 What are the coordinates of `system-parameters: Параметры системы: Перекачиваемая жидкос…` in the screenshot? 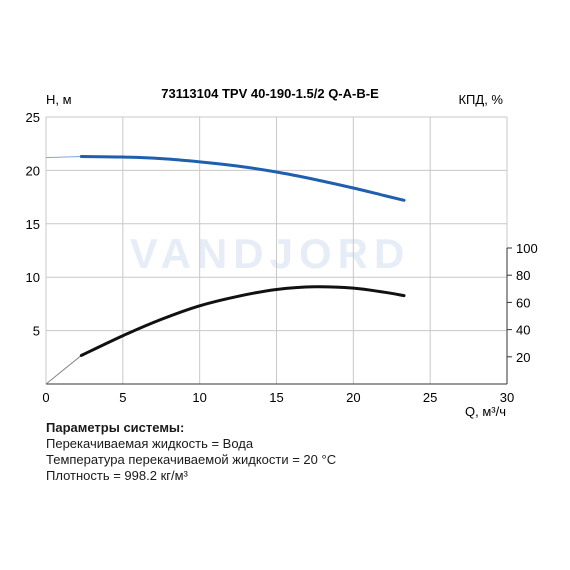 It's located at (191, 452).